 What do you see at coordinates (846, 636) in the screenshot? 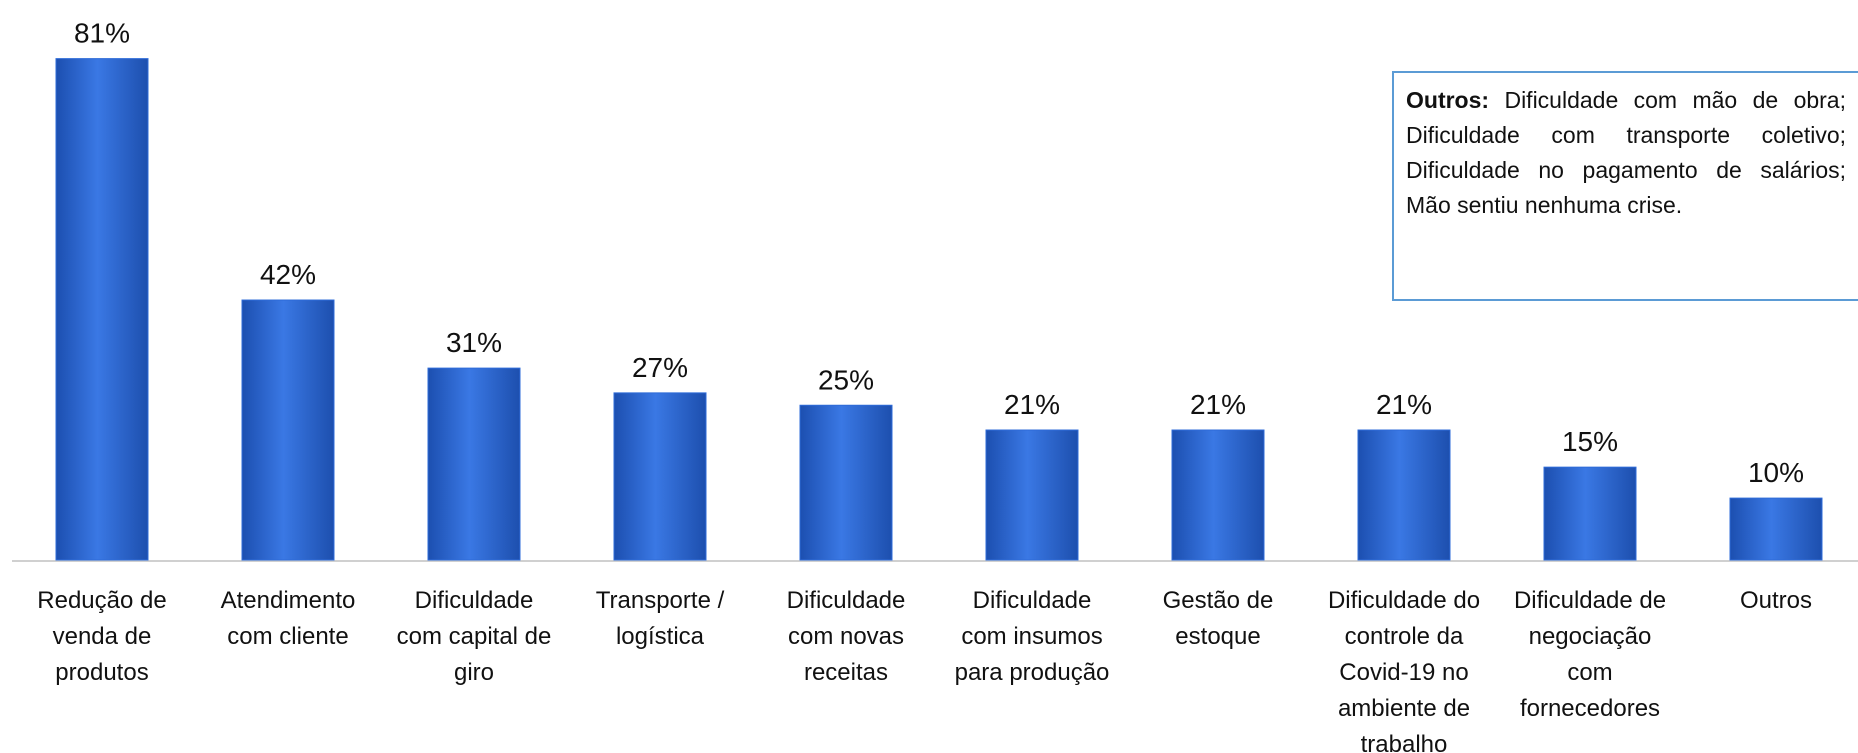
I see `x-tick-label: Dificuldade com novas receitas` at bounding box center [846, 636].